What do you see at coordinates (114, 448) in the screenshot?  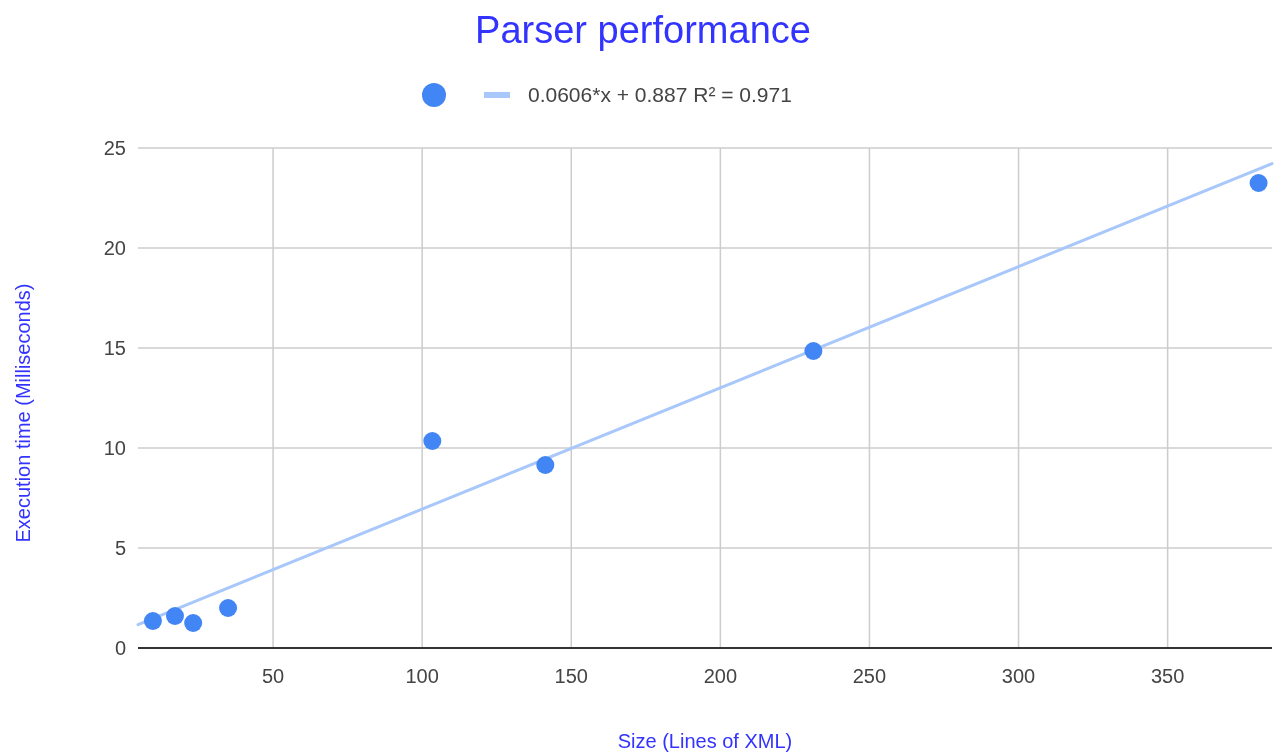 I see `y-tick-label: 10` at bounding box center [114, 448].